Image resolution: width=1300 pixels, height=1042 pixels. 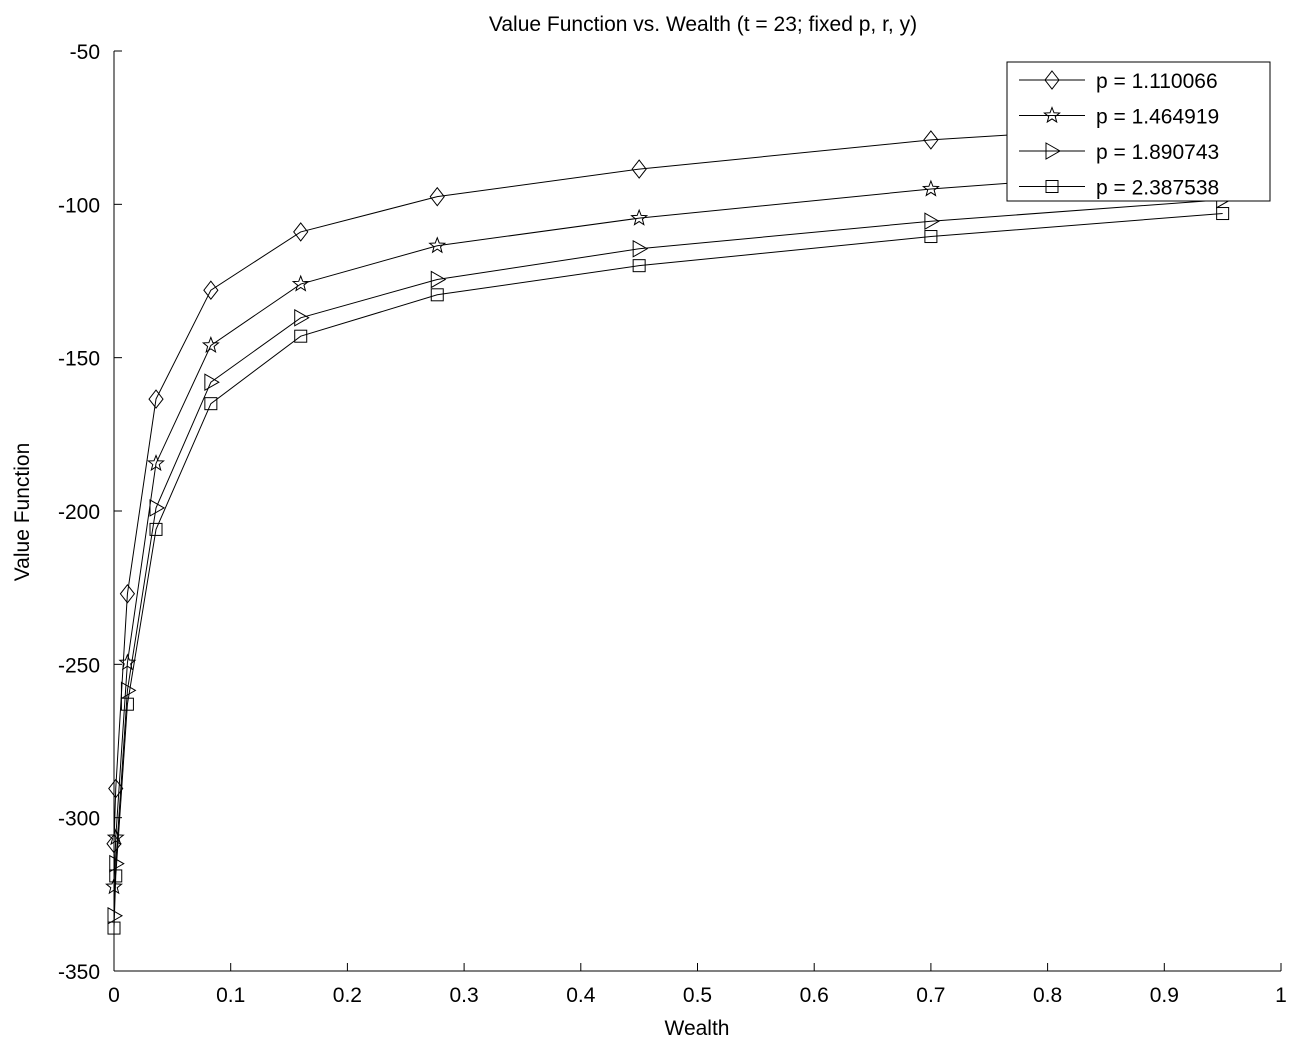 What do you see at coordinates (85, 52) in the screenshot?
I see `y-tick-label: -50` at bounding box center [85, 52].